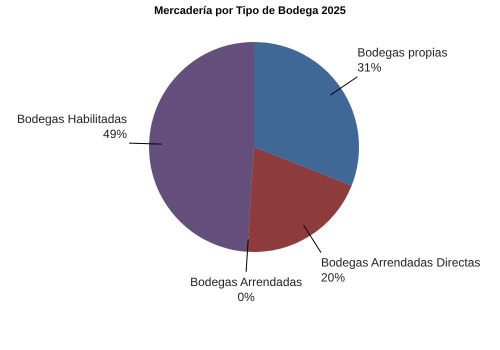 This screenshot has height=350, width=500. I want to click on data-label: 31%, so click(369, 67).